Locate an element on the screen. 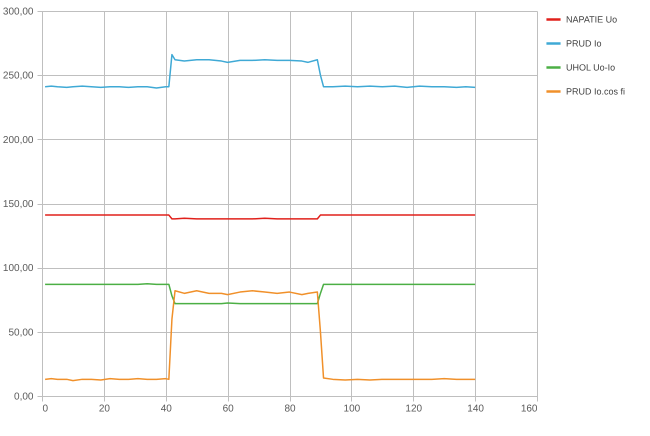  x-tick-label: 0 is located at coordinates (45, 409).